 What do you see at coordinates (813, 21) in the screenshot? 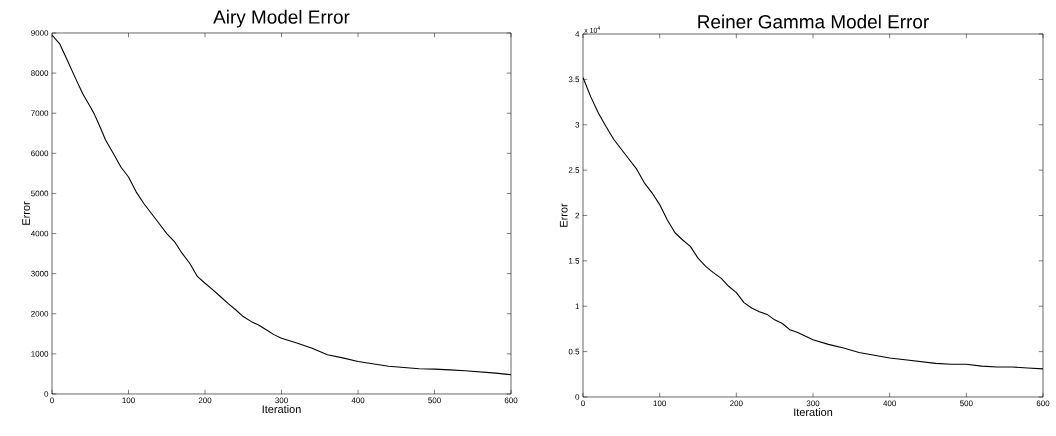
I see `chart-title: Reiner Gamma Model Error` at bounding box center [813, 21].